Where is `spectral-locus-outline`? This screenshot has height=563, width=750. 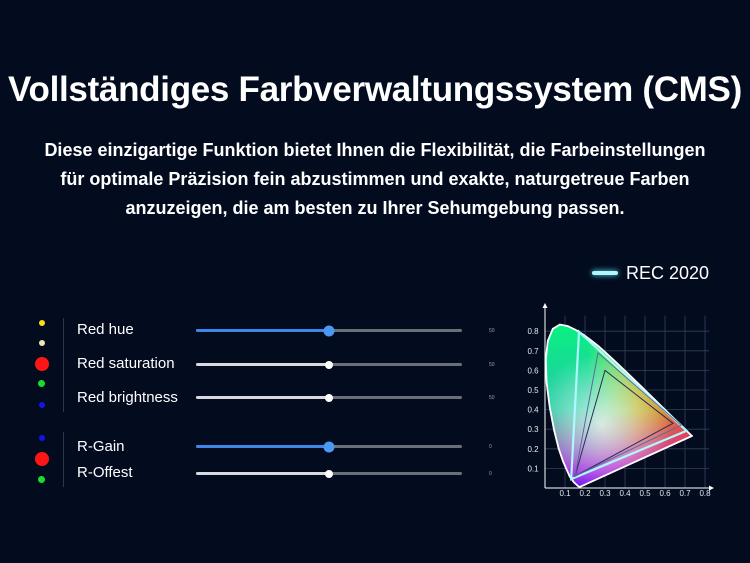 spectral-locus-outline is located at coordinates (618, 405).